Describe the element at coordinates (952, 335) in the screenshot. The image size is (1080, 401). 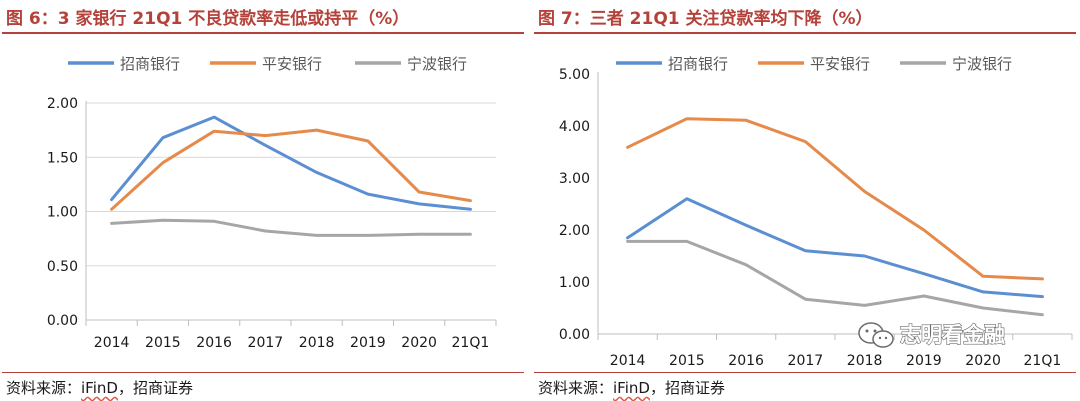
I see `watermark-text: 志明看金融` at that location.